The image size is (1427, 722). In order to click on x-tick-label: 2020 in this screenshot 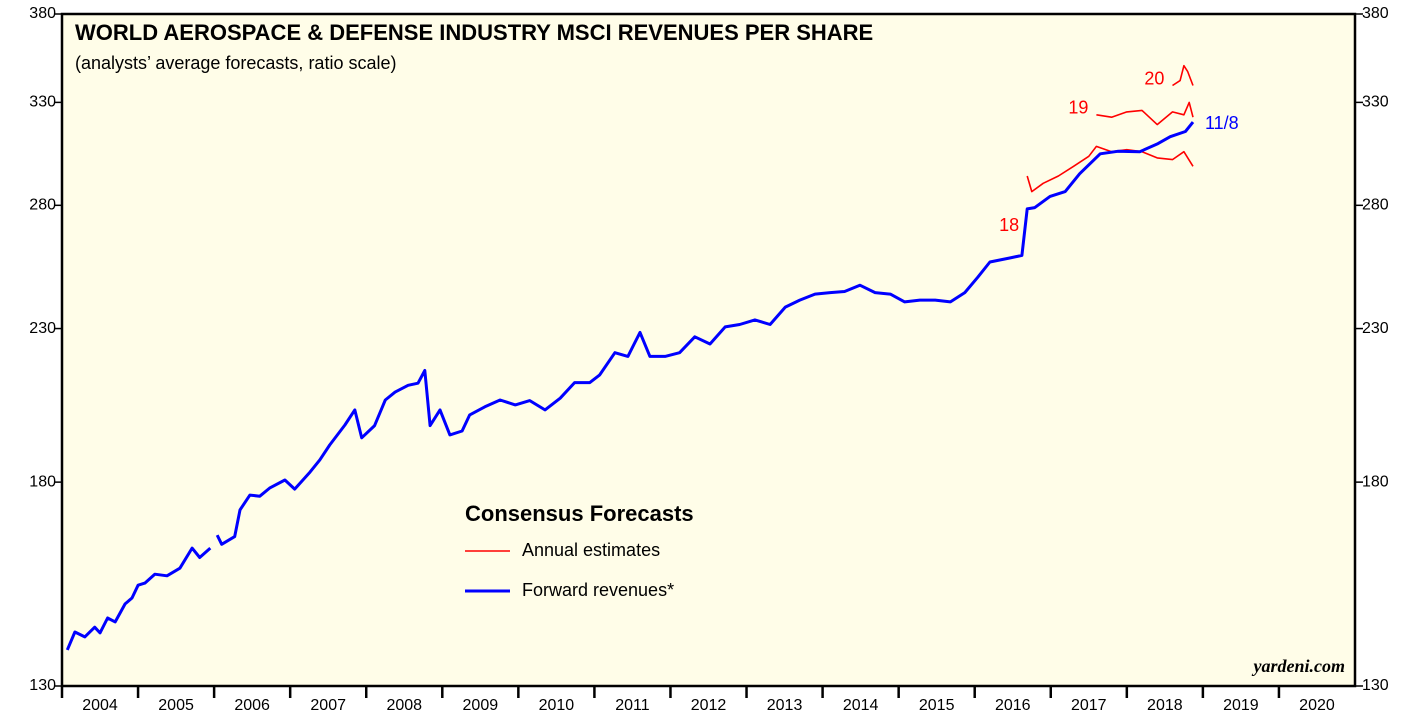, I will do `click(1317, 705)`.